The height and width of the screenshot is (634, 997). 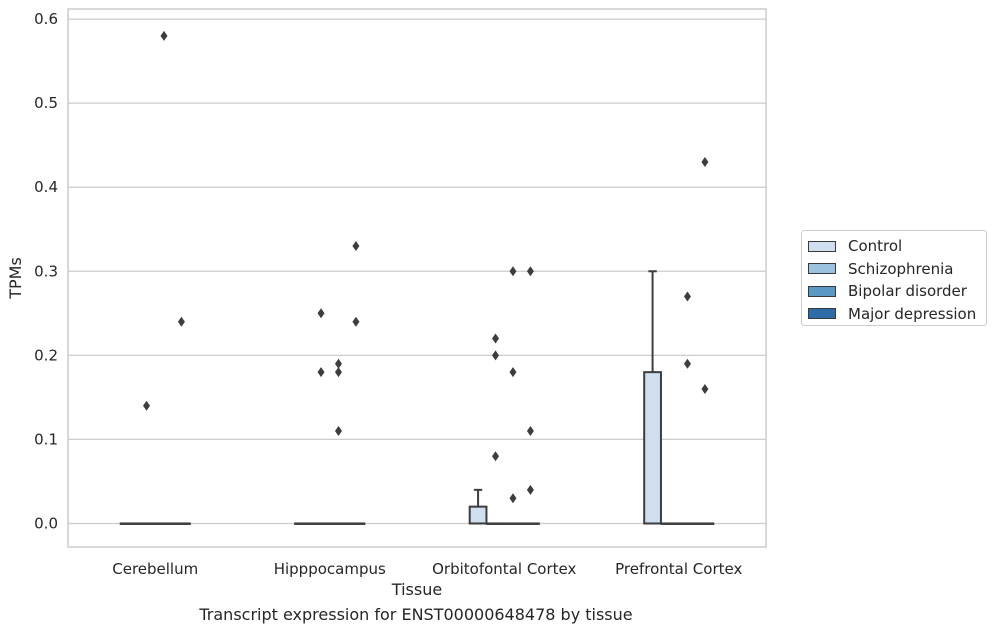 I want to click on y-tick-label: 0.3, so click(x=46, y=271).